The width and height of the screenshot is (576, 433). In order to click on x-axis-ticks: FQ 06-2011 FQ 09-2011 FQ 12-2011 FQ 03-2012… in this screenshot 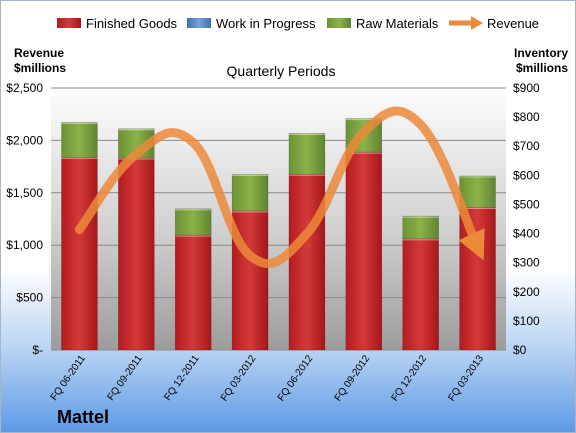, I will do `click(268, 378)`.